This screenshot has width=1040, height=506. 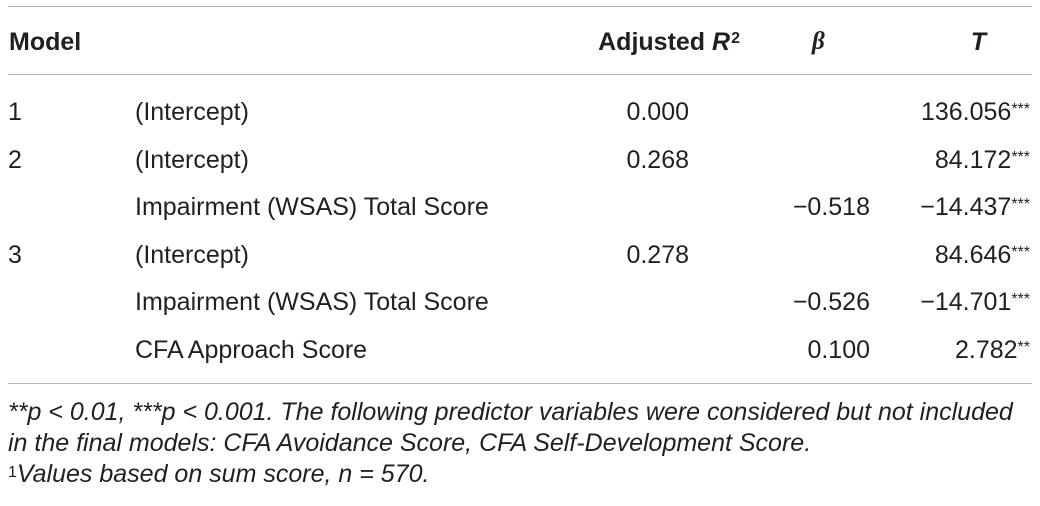 What do you see at coordinates (831, 302) in the screenshot?
I see `beta-value: −0.526` at bounding box center [831, 302].